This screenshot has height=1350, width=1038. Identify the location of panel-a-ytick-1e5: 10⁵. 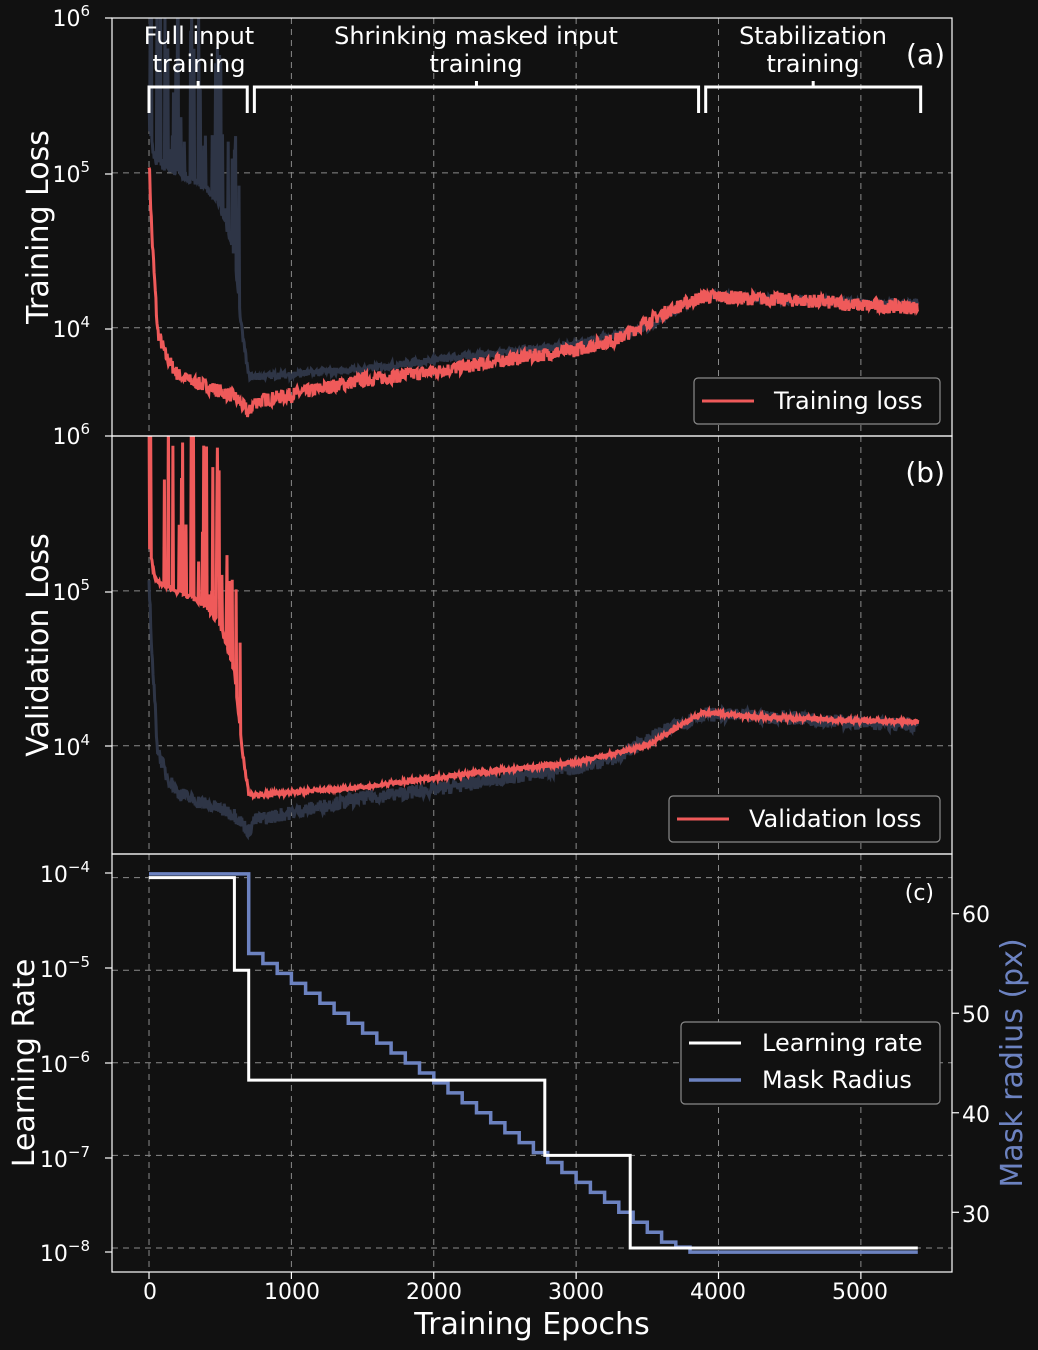
(71, 173).